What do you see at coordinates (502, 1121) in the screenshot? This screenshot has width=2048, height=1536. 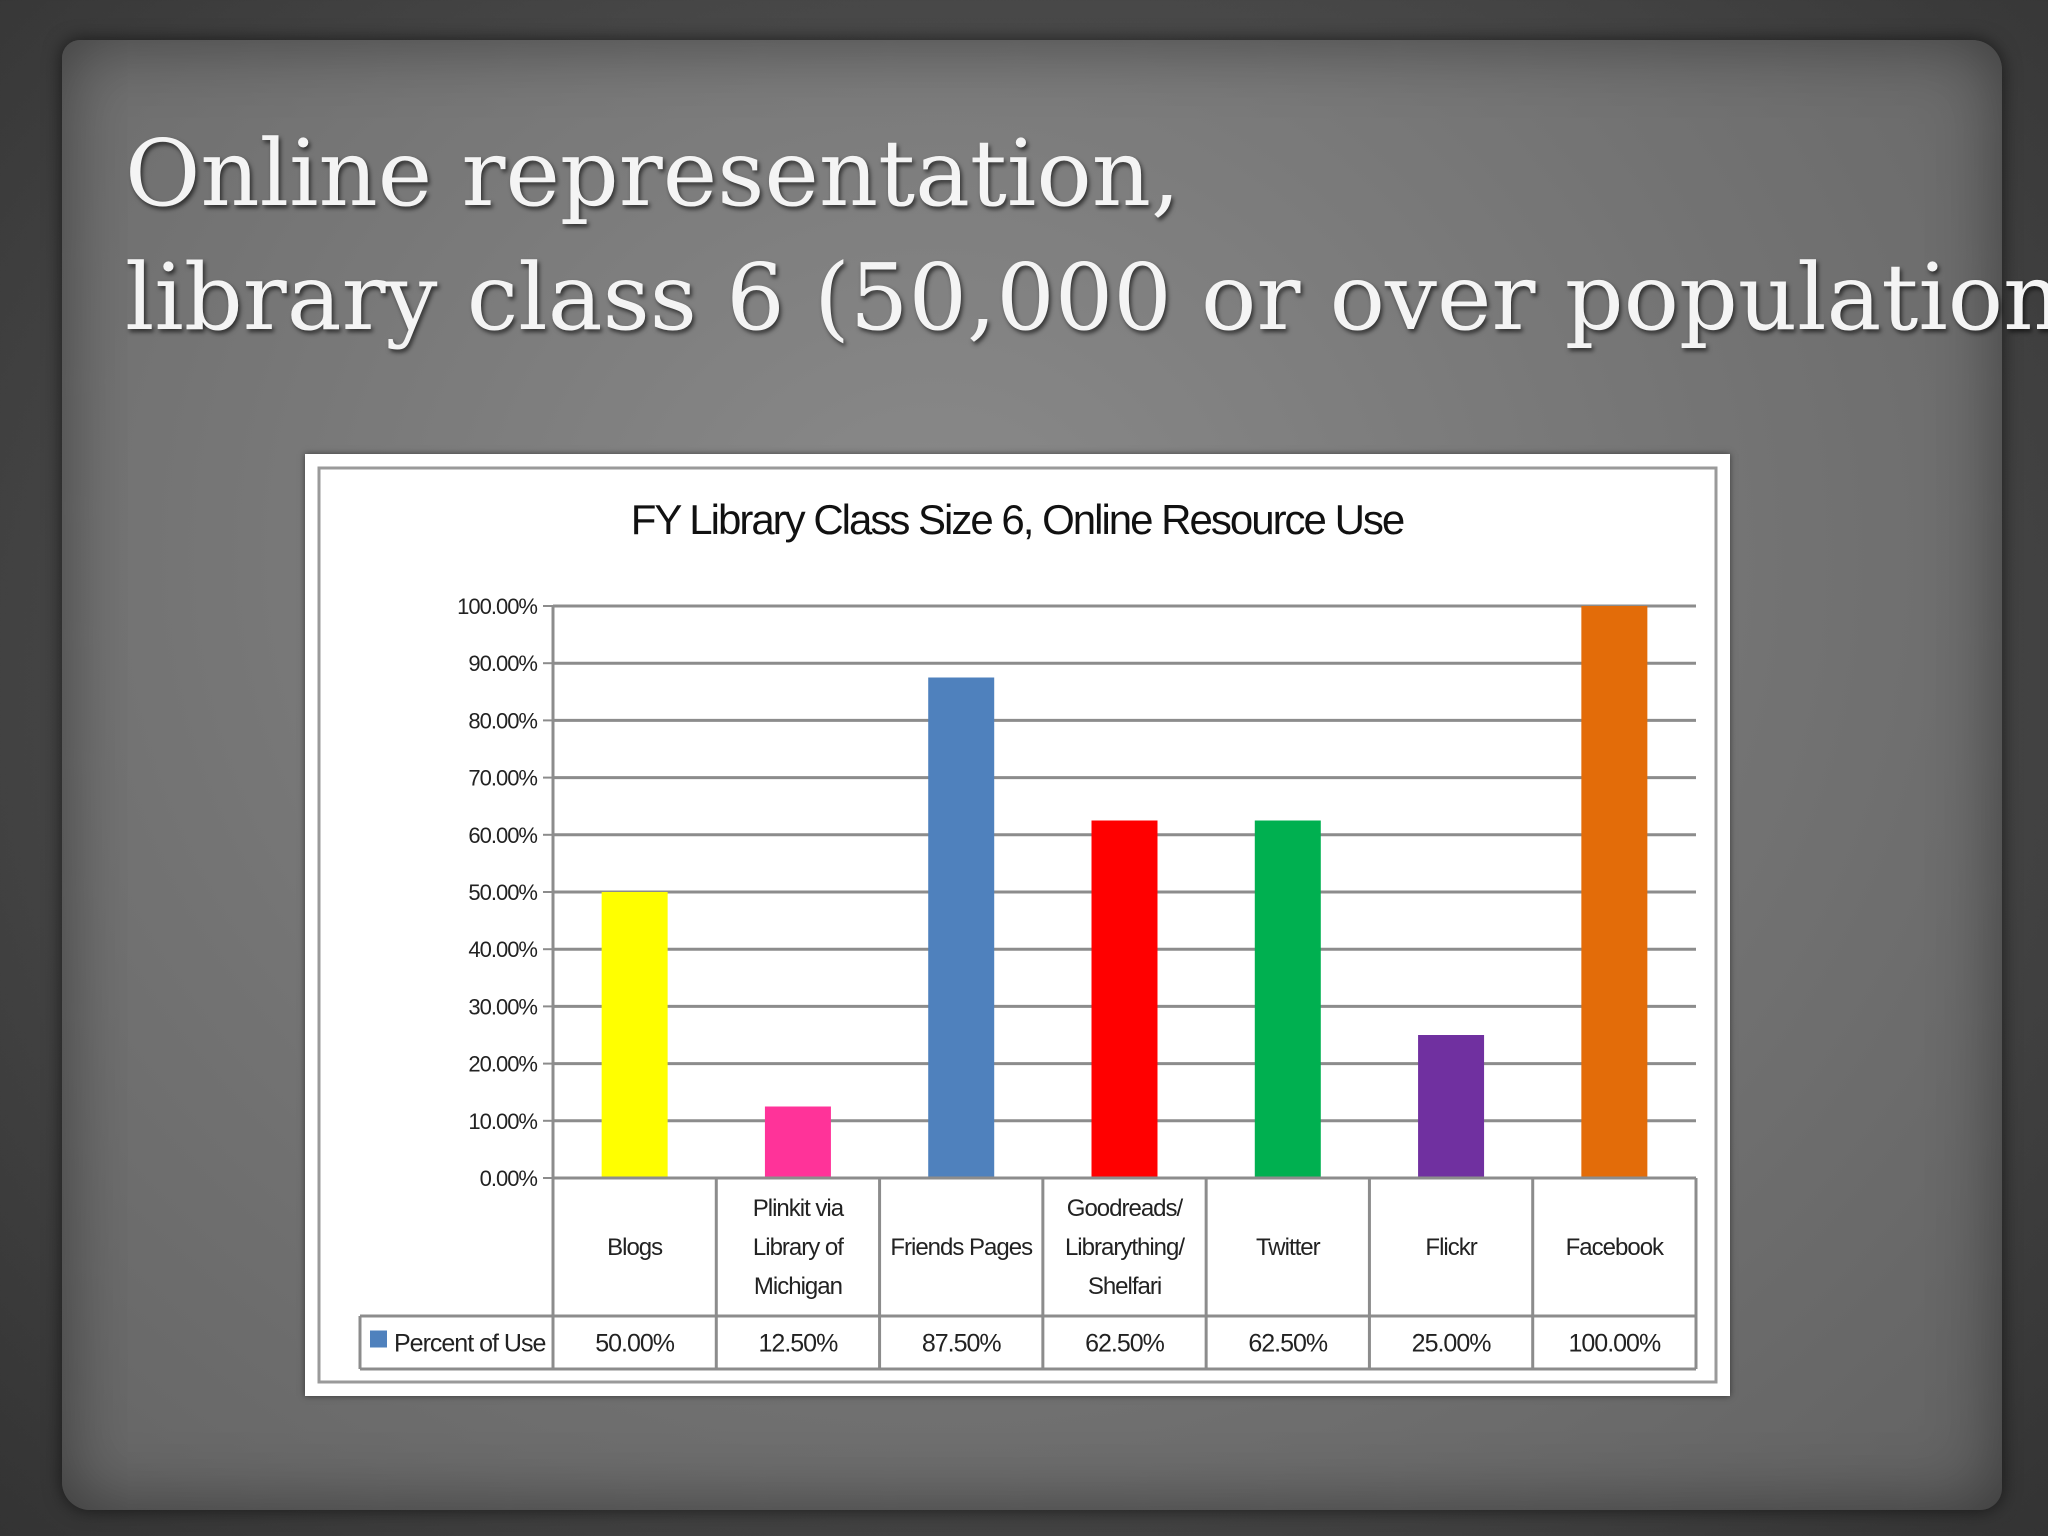 I see `y-tick-label: 10.00%` at bounding box center [502, 1121].